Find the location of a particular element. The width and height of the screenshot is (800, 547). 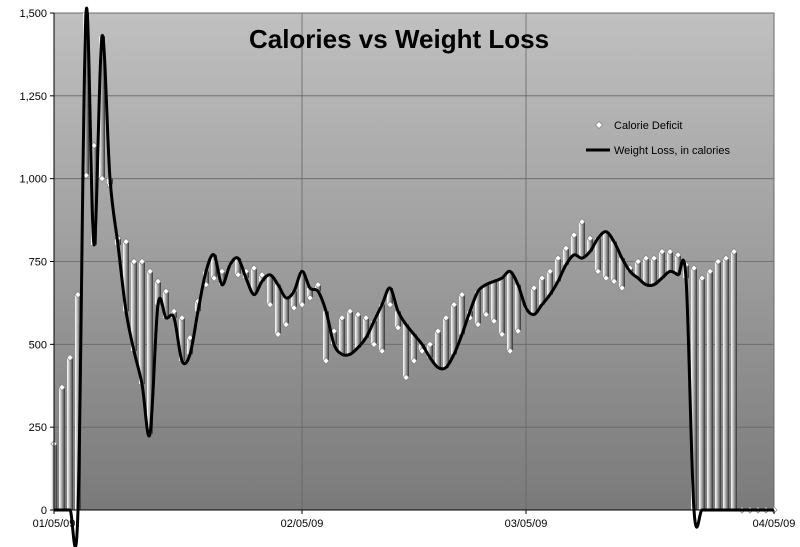

x-tick-label: 03/05/09 is located at coordinates (526, 524).